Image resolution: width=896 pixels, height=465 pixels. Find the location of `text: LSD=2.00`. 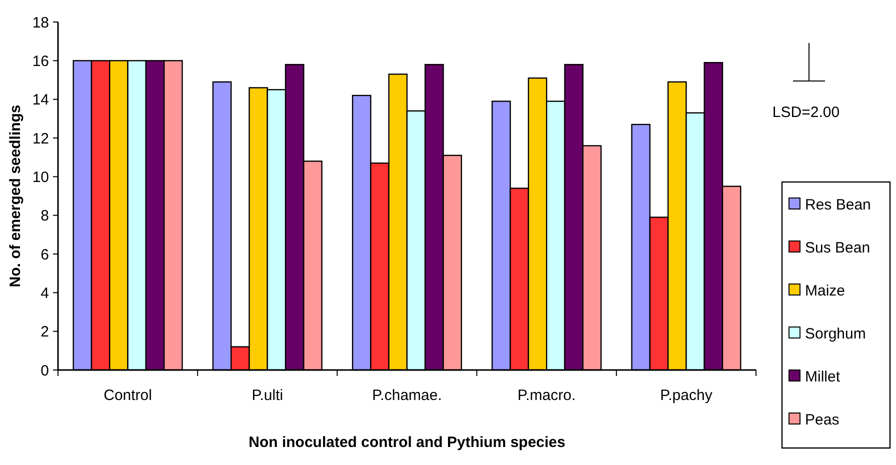

text: LSD=2.00 is located at coordinates (806, 112).